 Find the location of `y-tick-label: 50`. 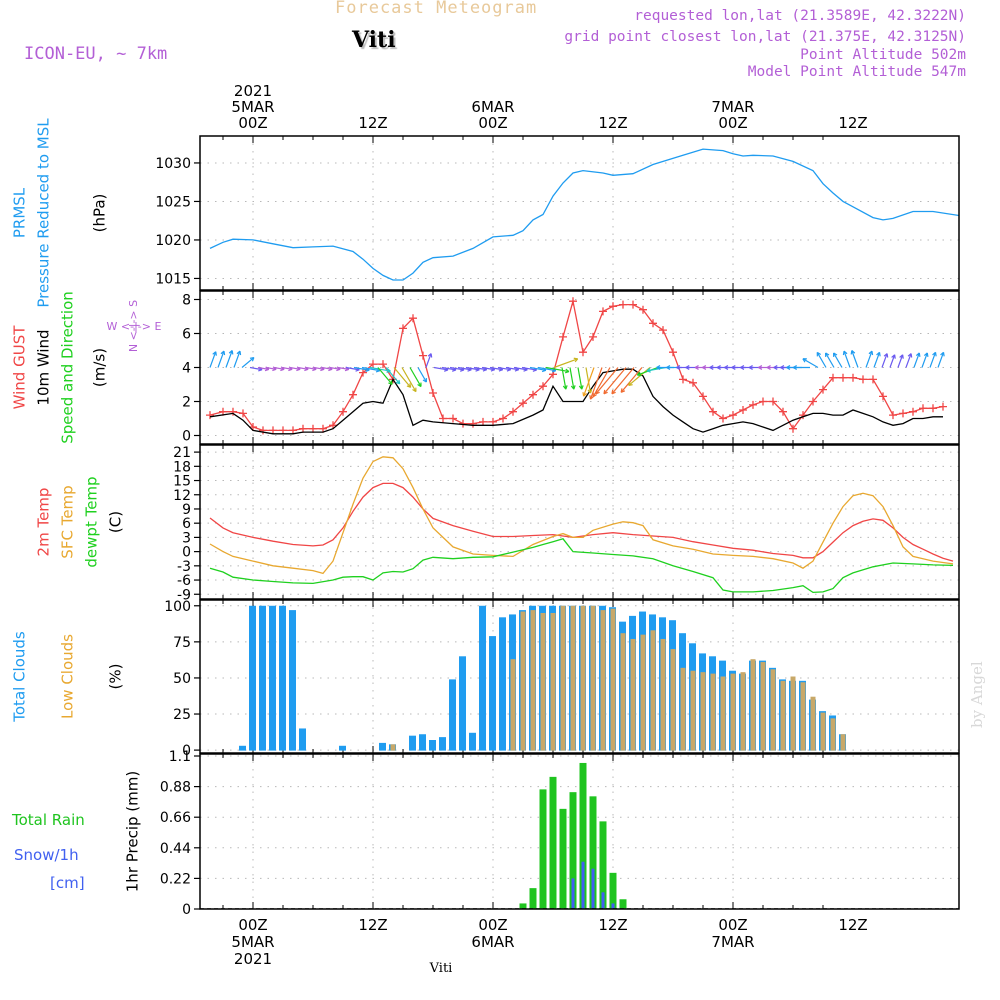

y-tick-label: 50 is located at coordinates (182, 679).